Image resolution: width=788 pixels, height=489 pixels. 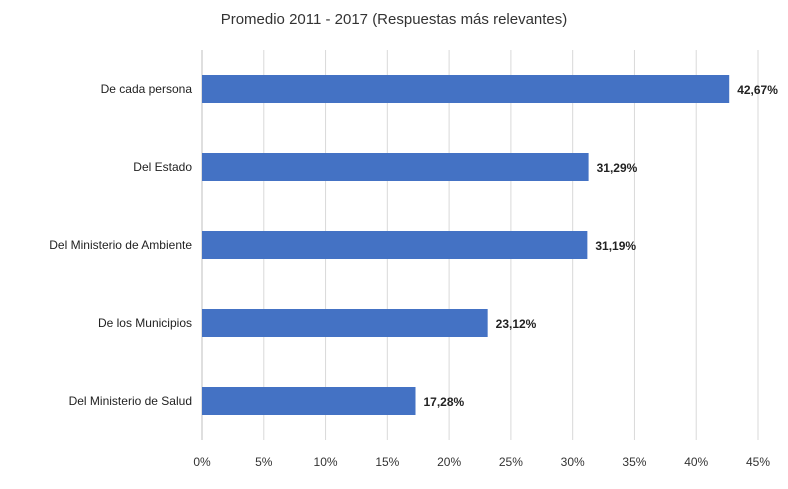 What do you see at coordinates (326, 462) in the screenshot?
I see `x-tick-label: 10%` at bounding box center [326, 462].